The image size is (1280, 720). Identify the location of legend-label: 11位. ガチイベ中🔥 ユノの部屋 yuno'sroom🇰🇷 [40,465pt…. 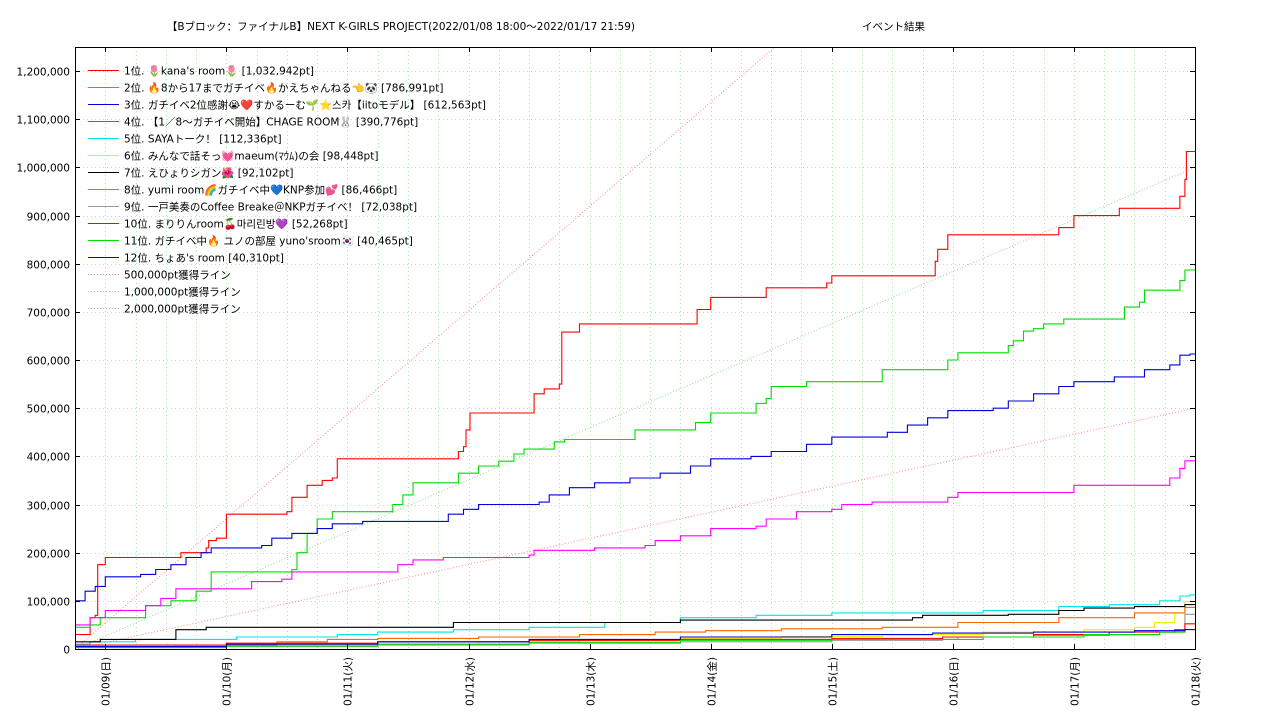
(268, 241).